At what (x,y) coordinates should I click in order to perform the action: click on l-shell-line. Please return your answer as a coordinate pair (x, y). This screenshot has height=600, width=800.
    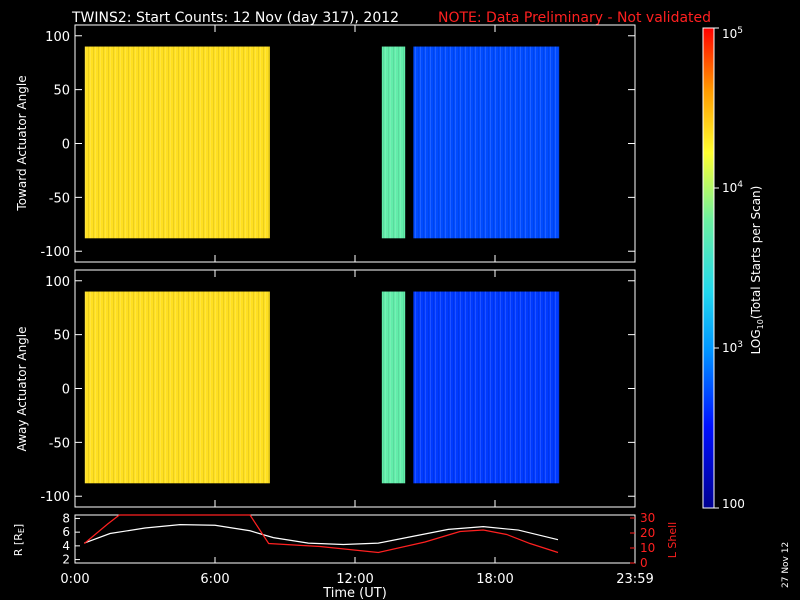
    Looking at the image, I should click on (321, 534).